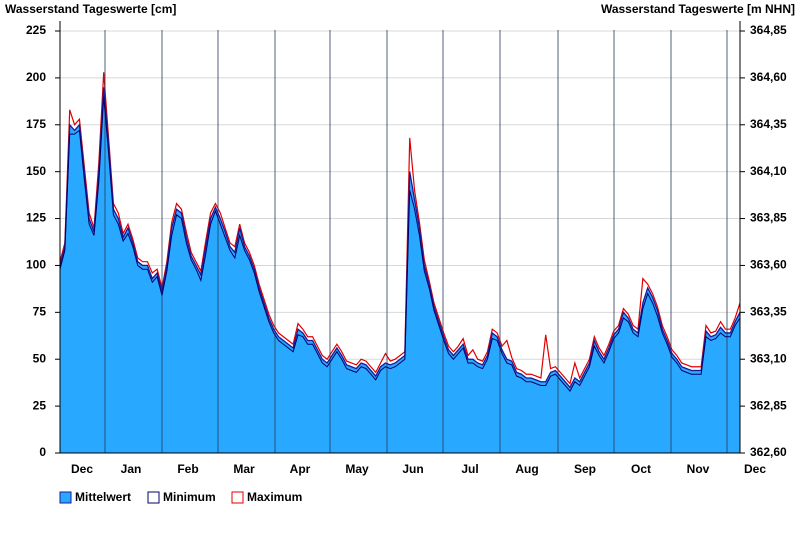  Describe the element at coordinates (189, 497) in the screenshot. I see `legend-label: Minimum` at that location.